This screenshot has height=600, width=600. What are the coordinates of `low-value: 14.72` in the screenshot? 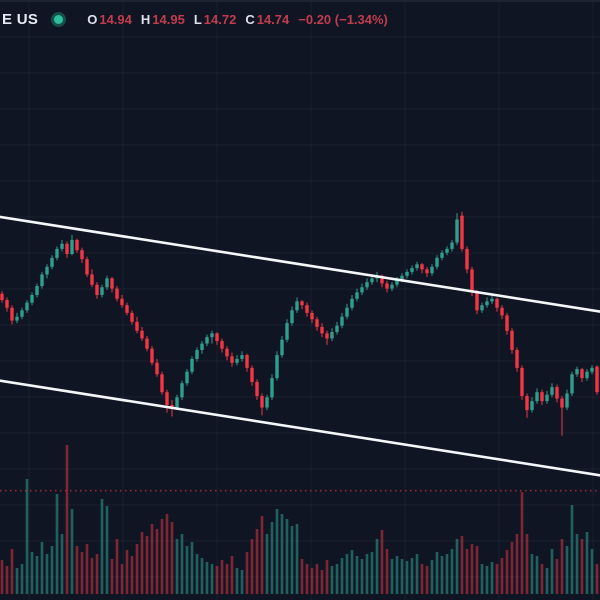 It's located at (220, 19).